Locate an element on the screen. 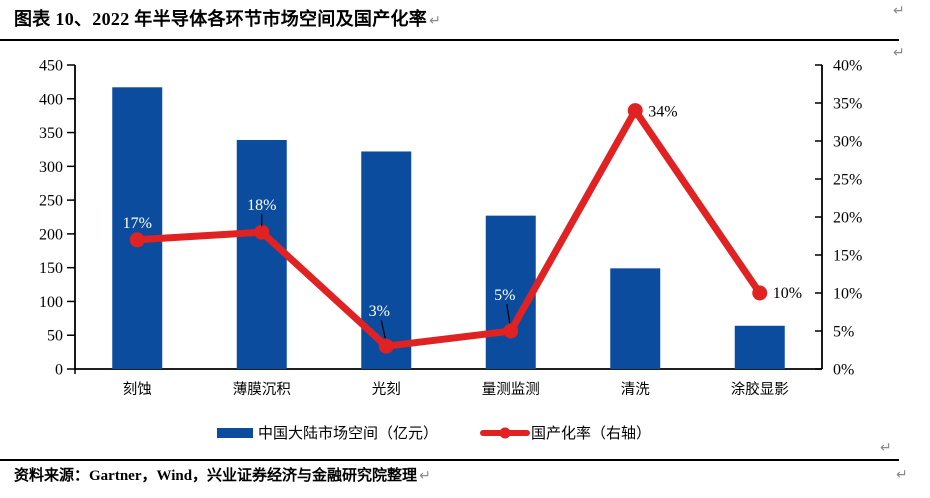 The width and height of the screenshot is (930, 498). data-label: 18% is located at coordinates (261, 205).